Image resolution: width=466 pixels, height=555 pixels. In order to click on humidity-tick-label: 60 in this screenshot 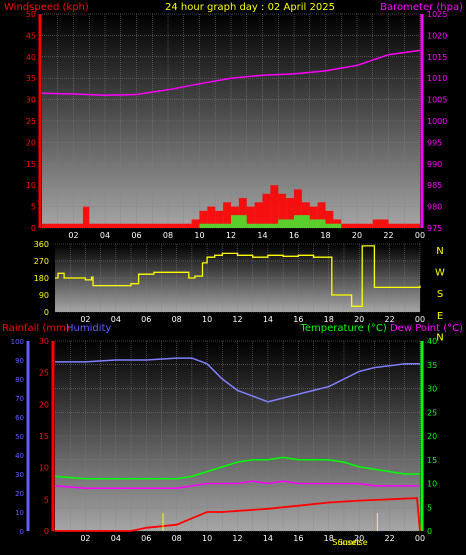, I will do `click(19, 418)`.